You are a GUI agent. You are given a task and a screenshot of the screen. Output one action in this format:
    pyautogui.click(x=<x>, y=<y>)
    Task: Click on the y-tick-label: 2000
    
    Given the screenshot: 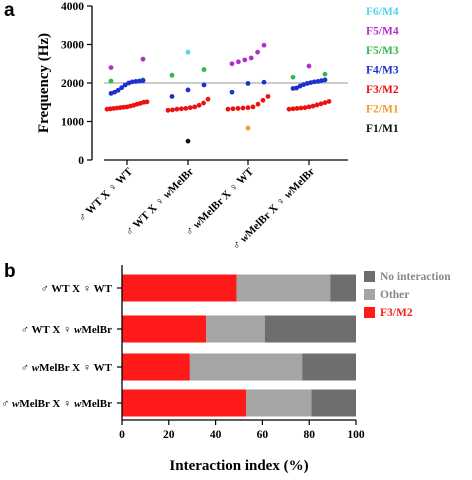 What is the action you would take?
    pyautogui.click(x=72, y=84)
    